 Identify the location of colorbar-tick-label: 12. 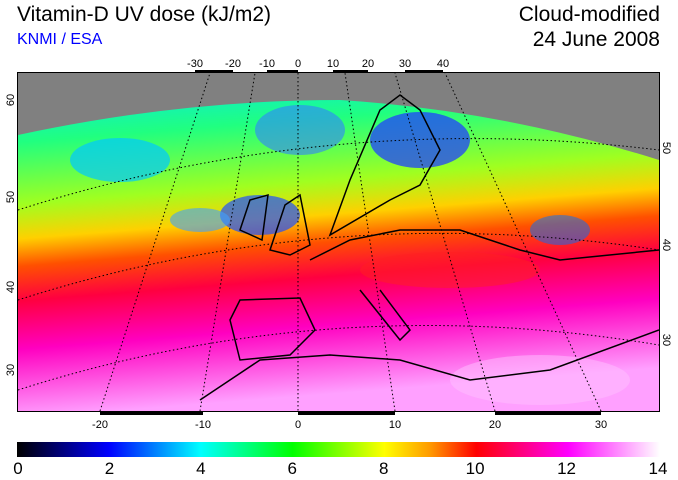
(567, 468).